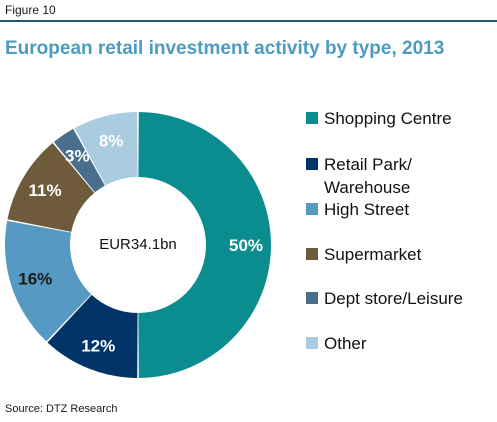  I want to click on slice-label: 50%, so click(246, 245).